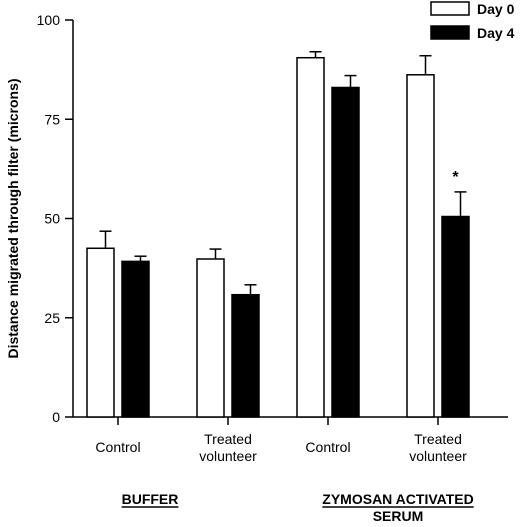 The width and height of the screenshot is (520, 527). I want to click on legend-label: Day 0, so click(496, 9).